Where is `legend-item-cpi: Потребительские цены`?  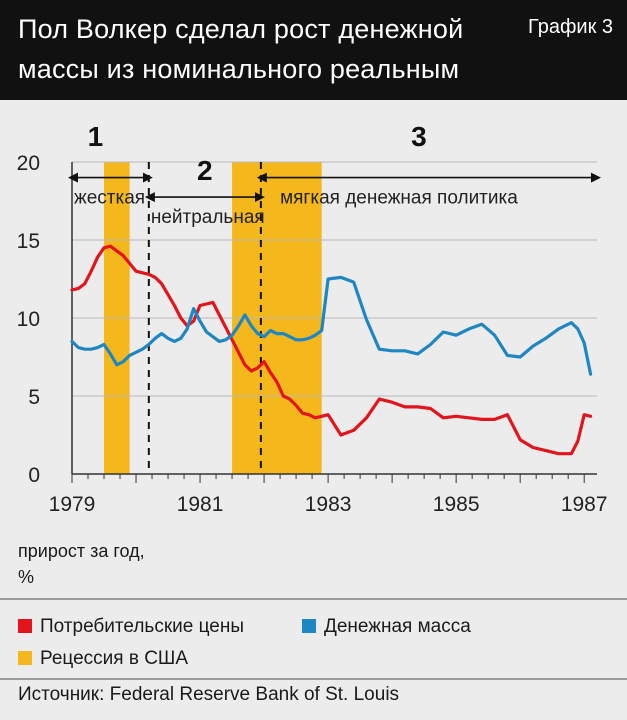 legend-item-cpi: Потребительские цены is located at coordinates (131, 627).